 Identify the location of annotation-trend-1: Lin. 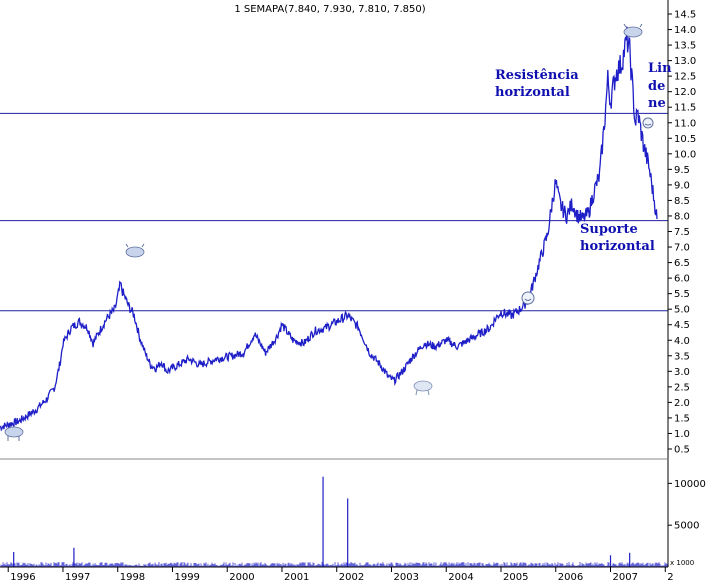
(660, 68).